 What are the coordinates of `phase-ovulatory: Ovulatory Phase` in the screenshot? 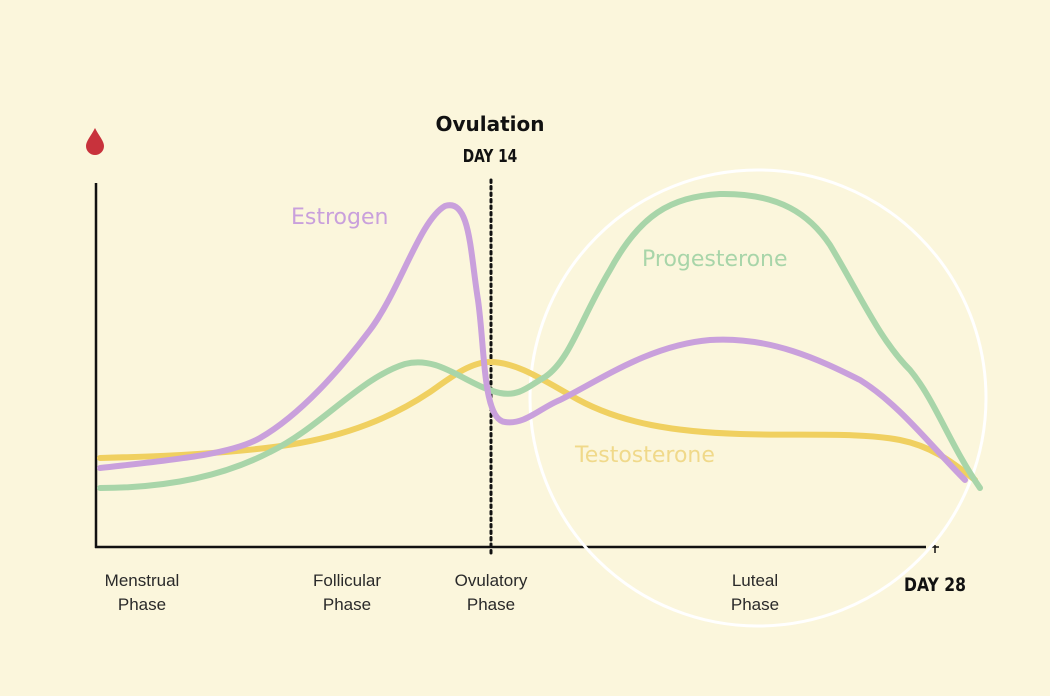 It's located at (491, 592).